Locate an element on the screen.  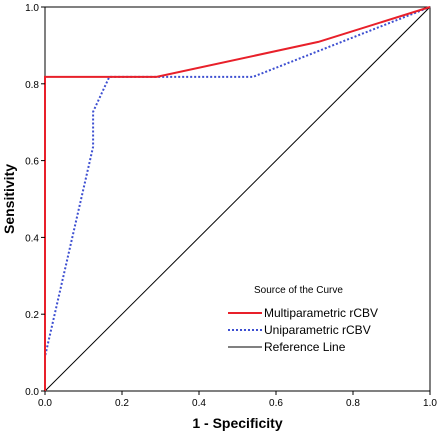
y-tick-label: 0.8 is located at coordinates (32, 85).